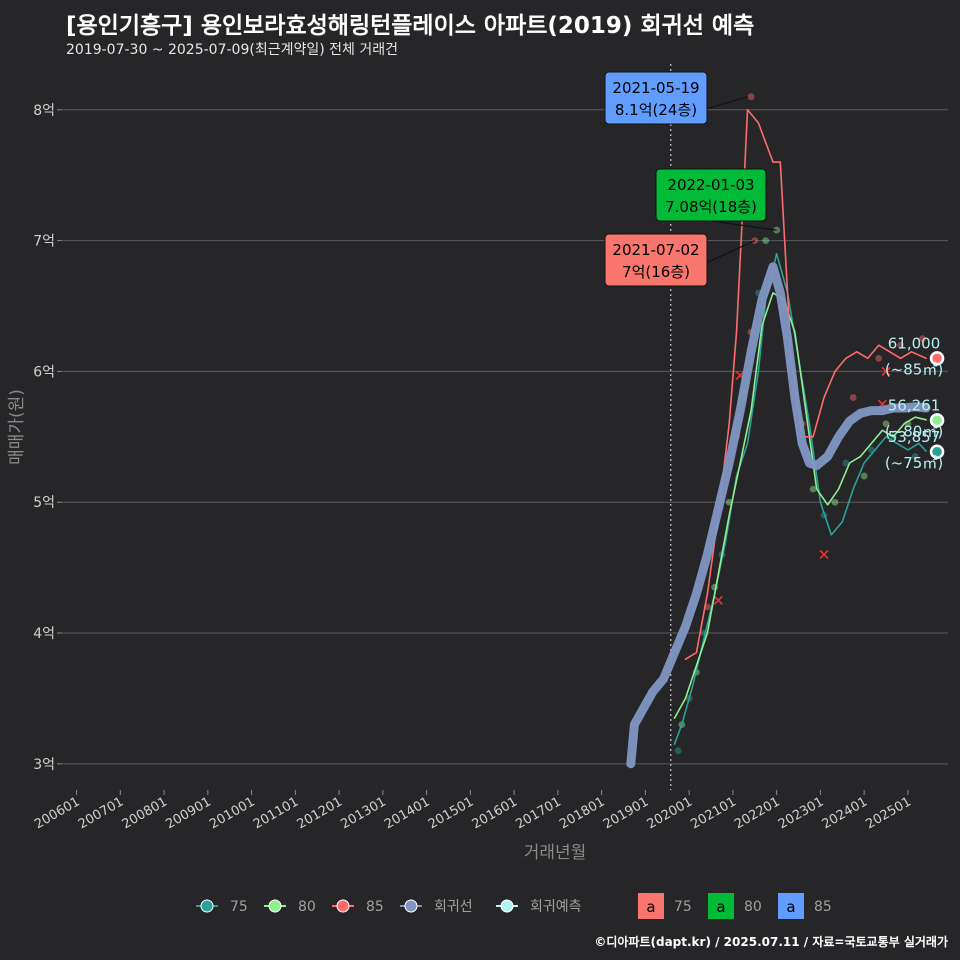  What do you see at coordinates (656, 272) in the screenshot?
I see `callout-label: 7억(16층)` at bounding box center [656, 272].